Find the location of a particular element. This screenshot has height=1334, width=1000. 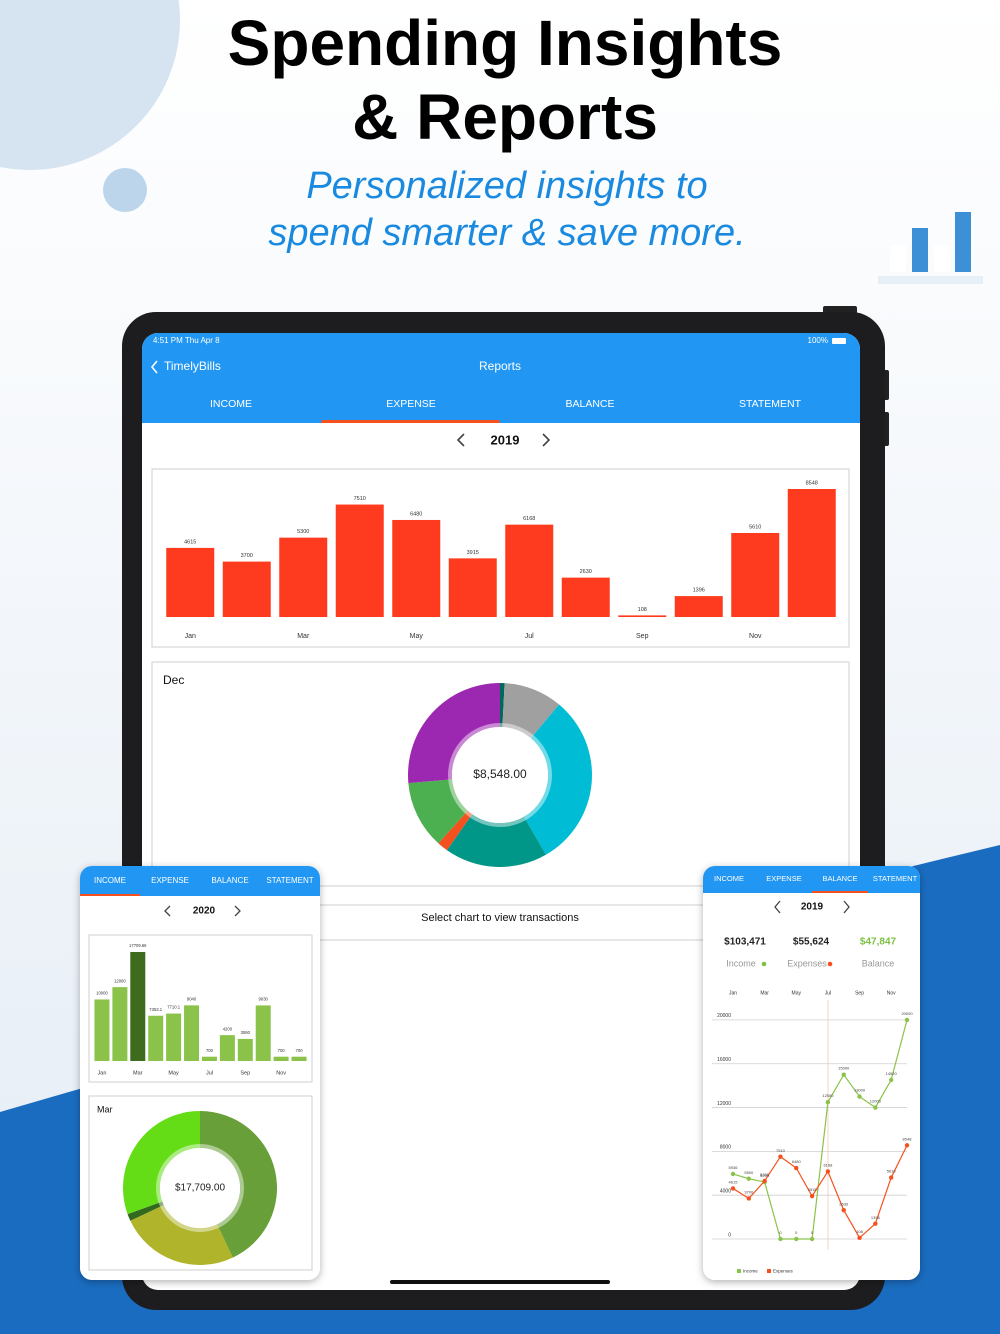

prev-year is located at coordinates (460, 440).